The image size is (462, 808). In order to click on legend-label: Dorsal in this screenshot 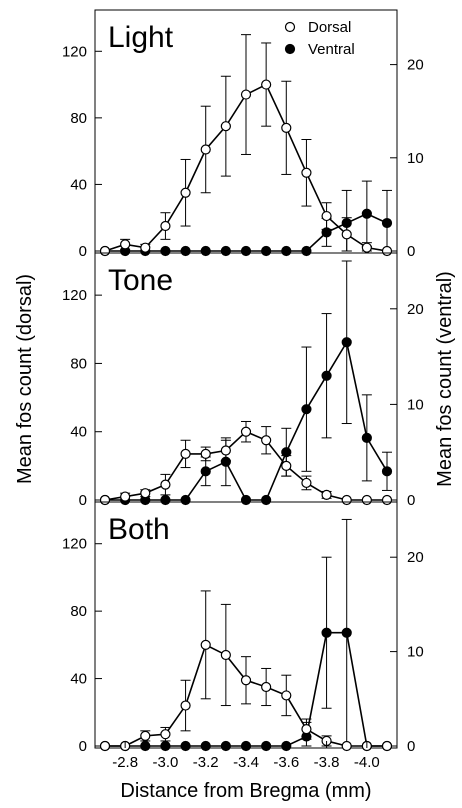, I will do `click(329, 27)`.